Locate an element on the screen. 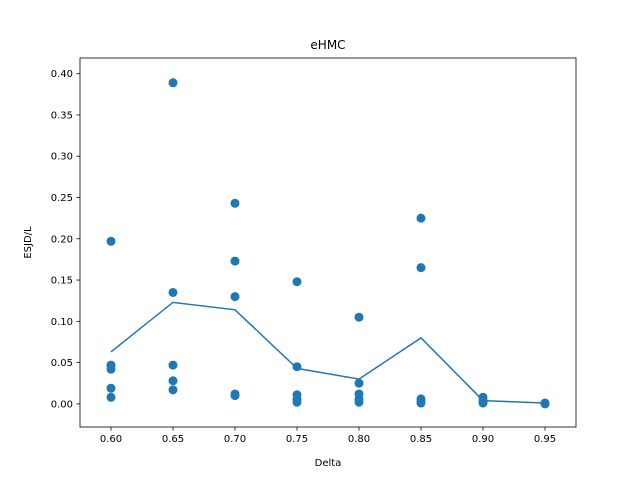 This screenshot has width=640, height=480. y-tick-label: 0.10 is located at coordinates (62, 322).